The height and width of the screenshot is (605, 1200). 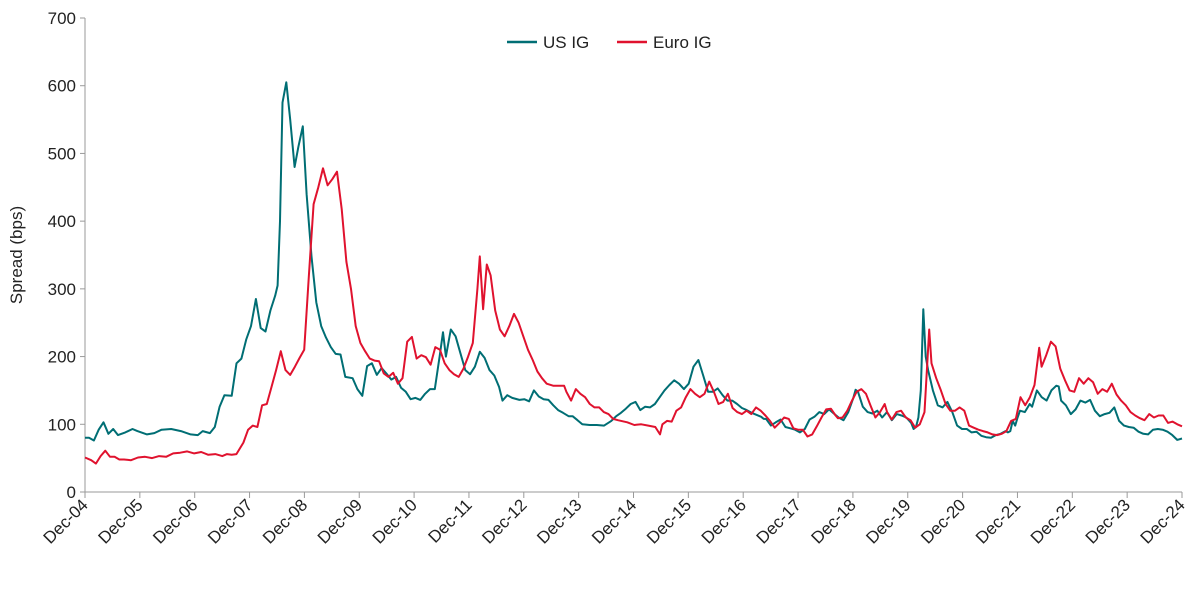 I want to click on x-tick-label: Dec-20, so click(x=943, y=521).